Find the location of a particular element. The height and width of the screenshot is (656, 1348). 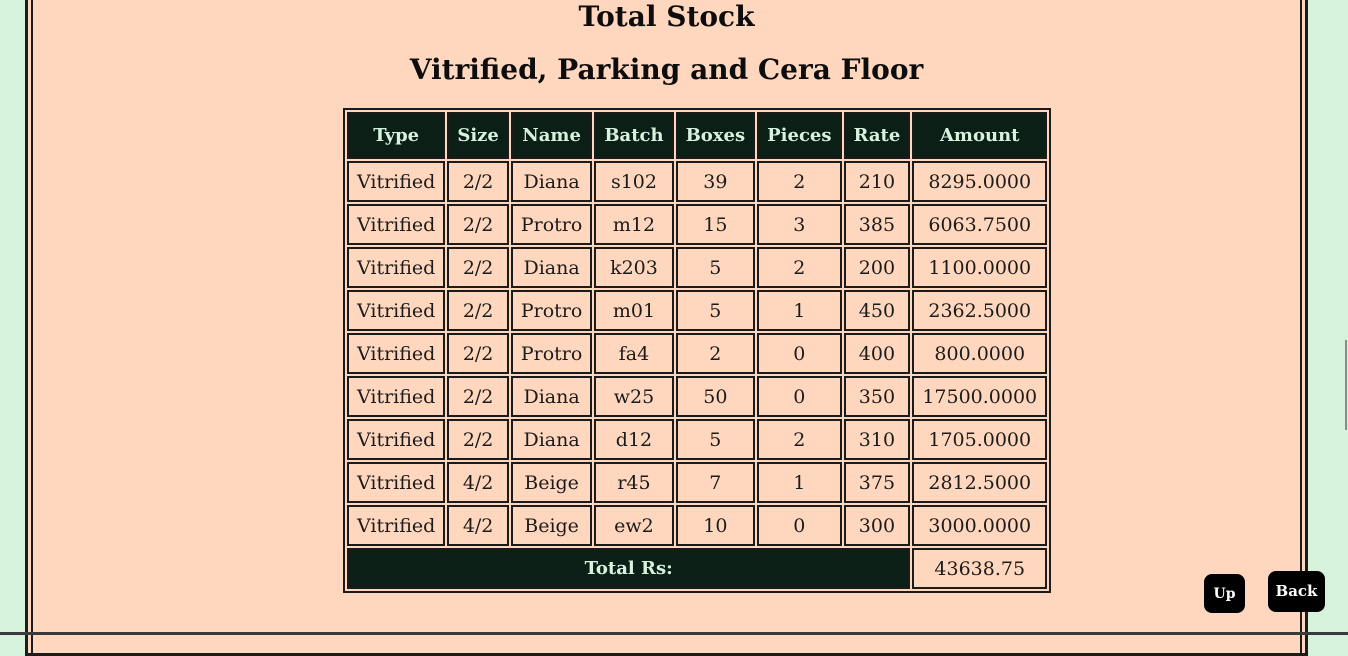

cell-rate: 350 is located at coordinates (877, 396).